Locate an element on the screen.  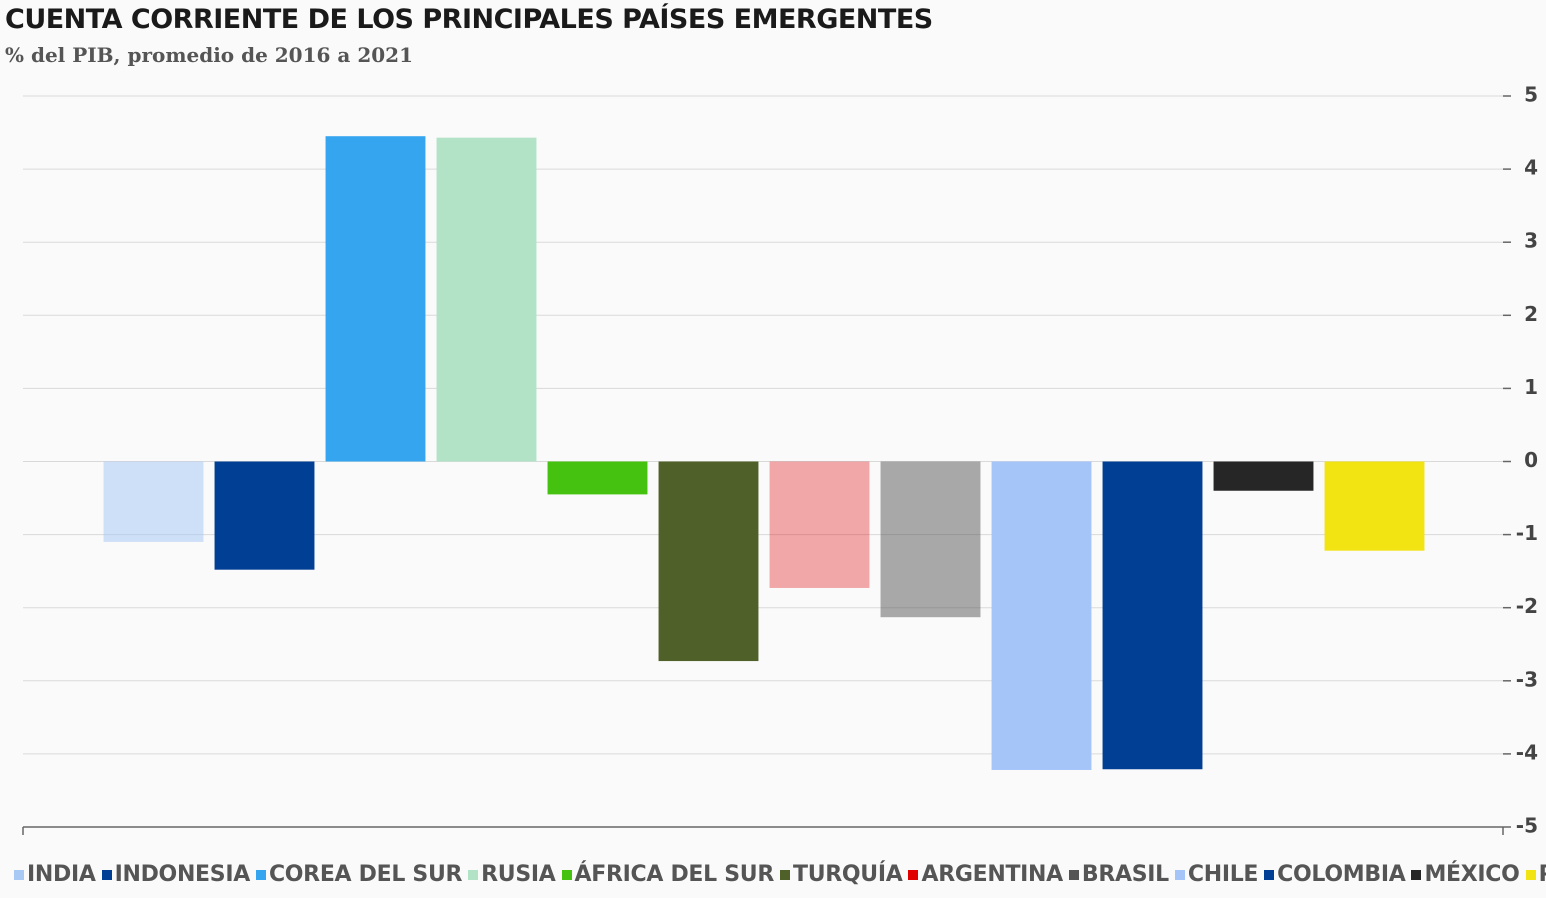
legend-item: MÉXICO is located at coordinates (1465, 874).